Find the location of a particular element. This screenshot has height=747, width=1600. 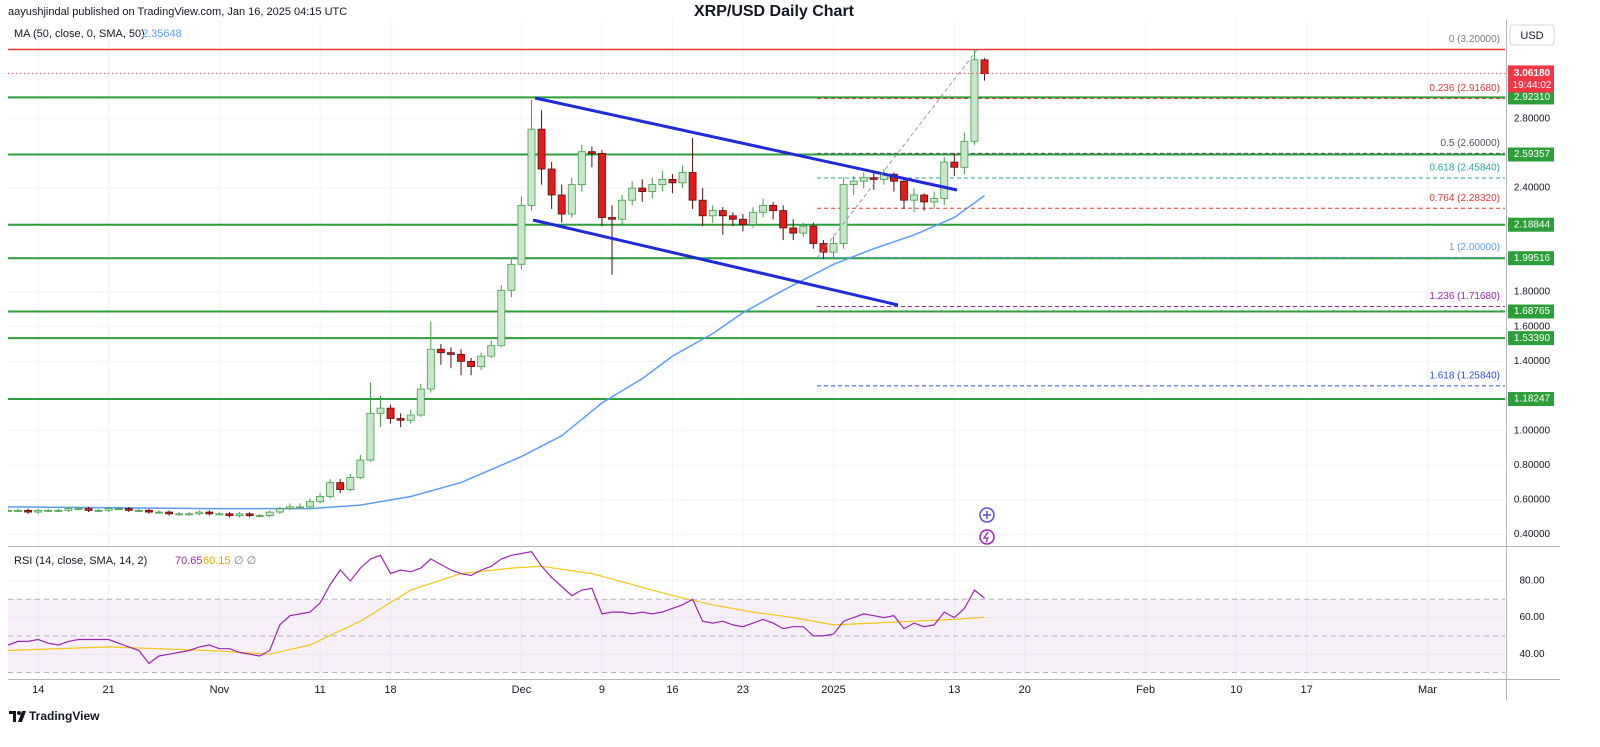

trend-line is located at coordinates (715, 262).